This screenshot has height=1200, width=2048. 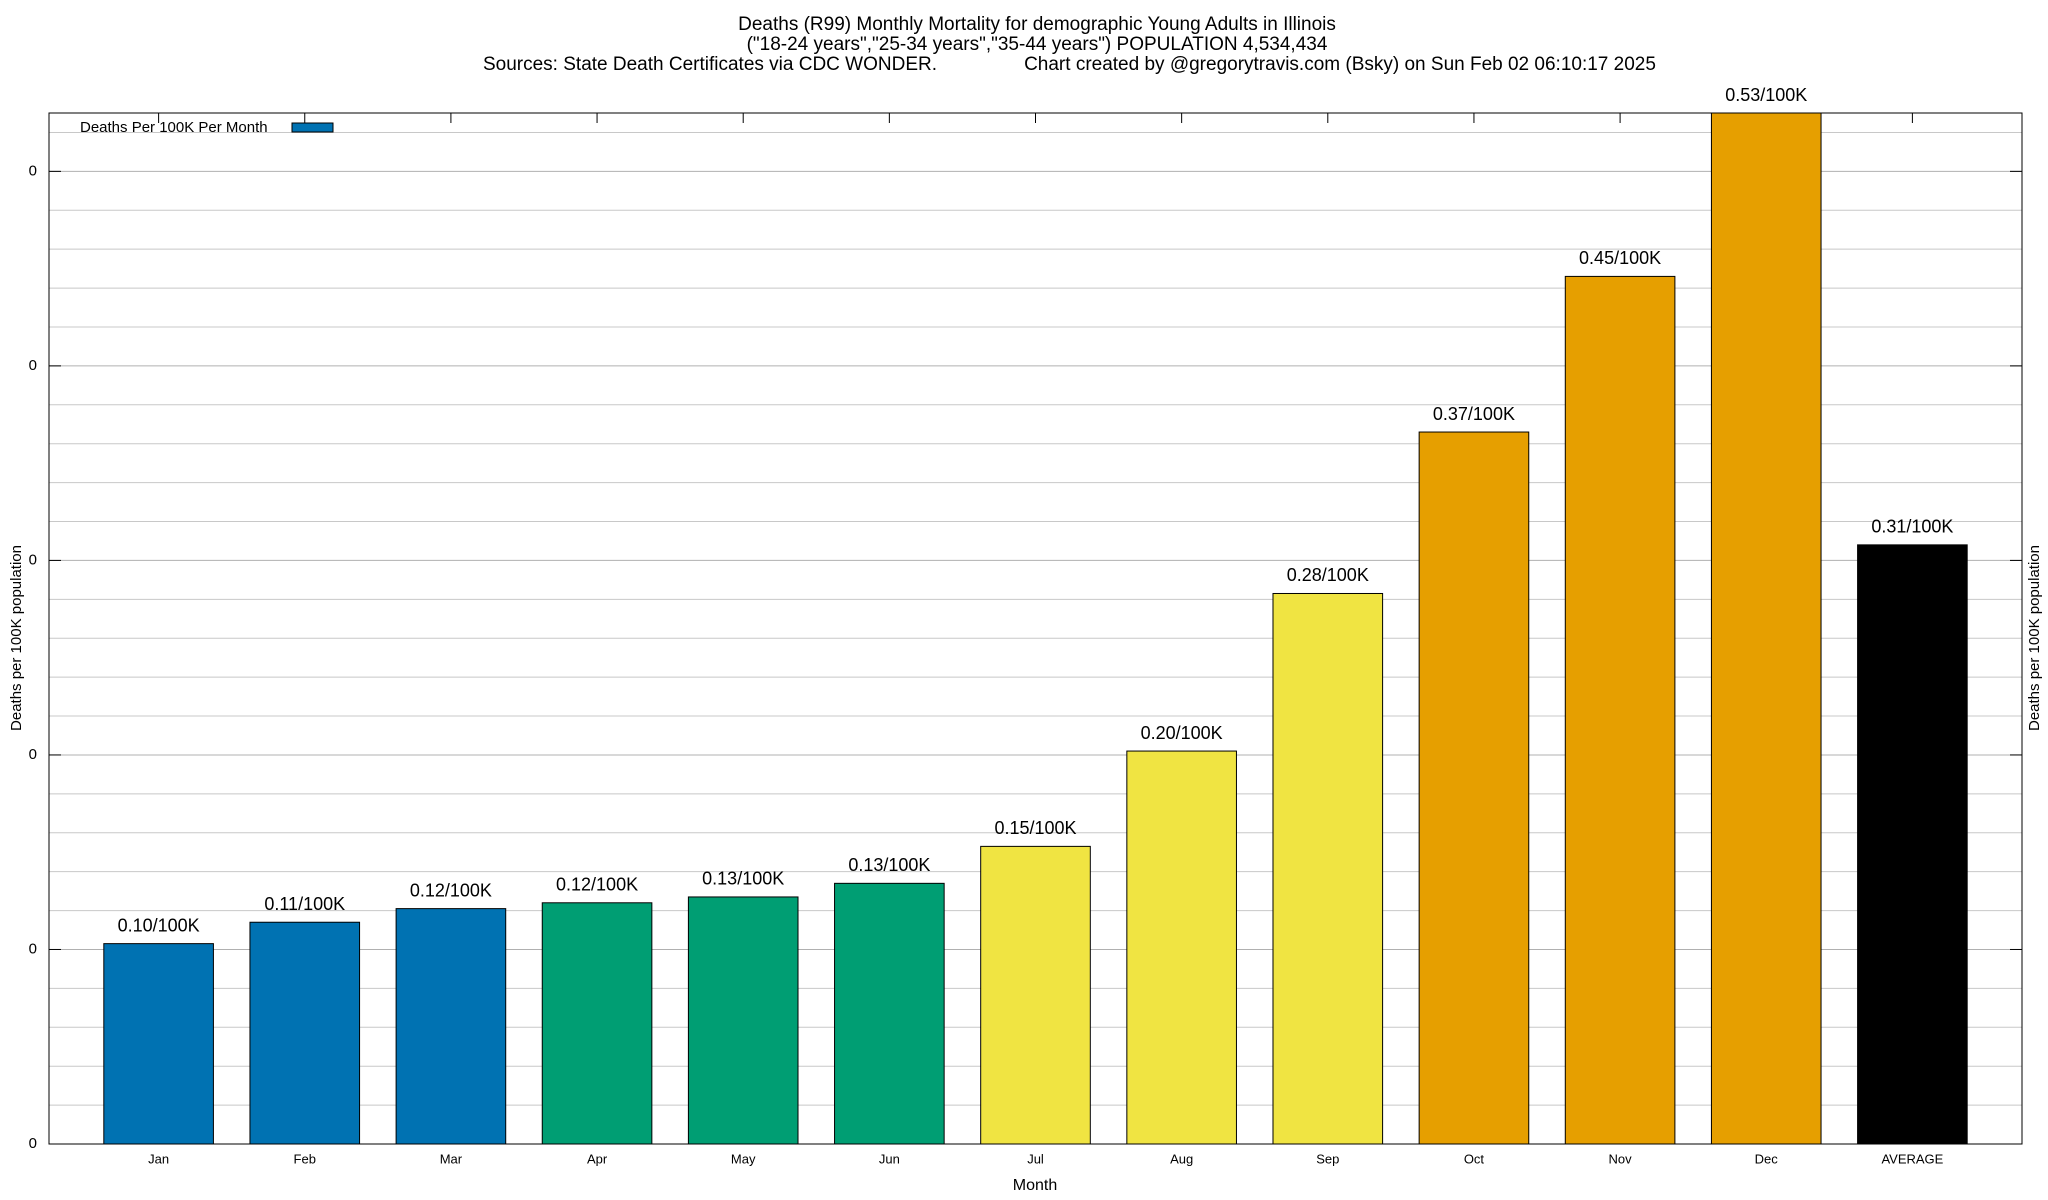 What do you see at coordinates (743, 1158) in the screenshot?
I see `x-tick-label: May` at bounding box center [743, 1158].